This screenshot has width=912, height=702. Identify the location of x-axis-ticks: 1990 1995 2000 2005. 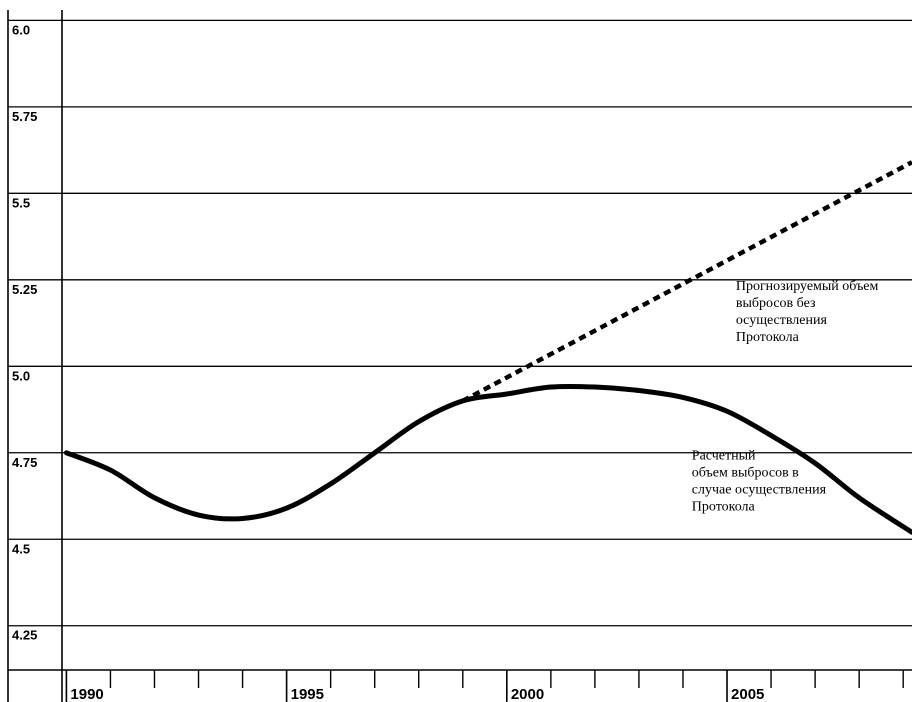
(484, 686).